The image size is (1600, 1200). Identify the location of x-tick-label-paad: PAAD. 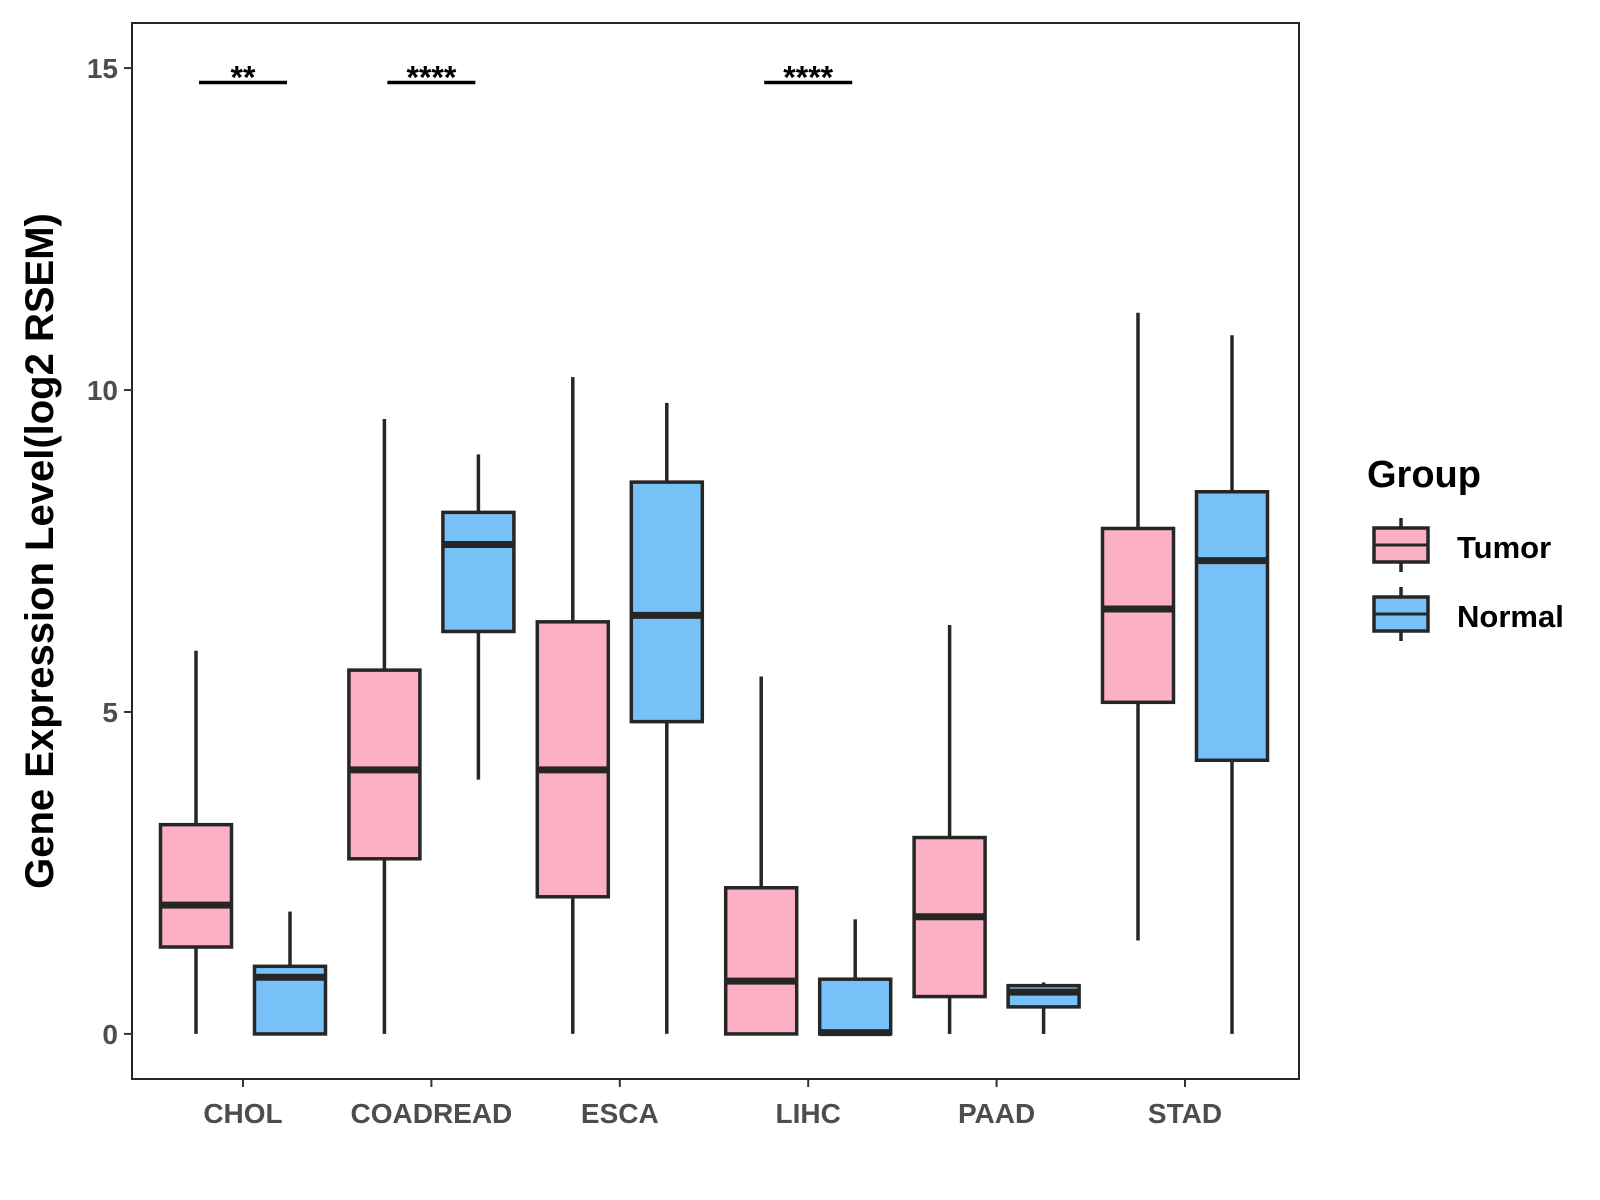
(996, 1113).